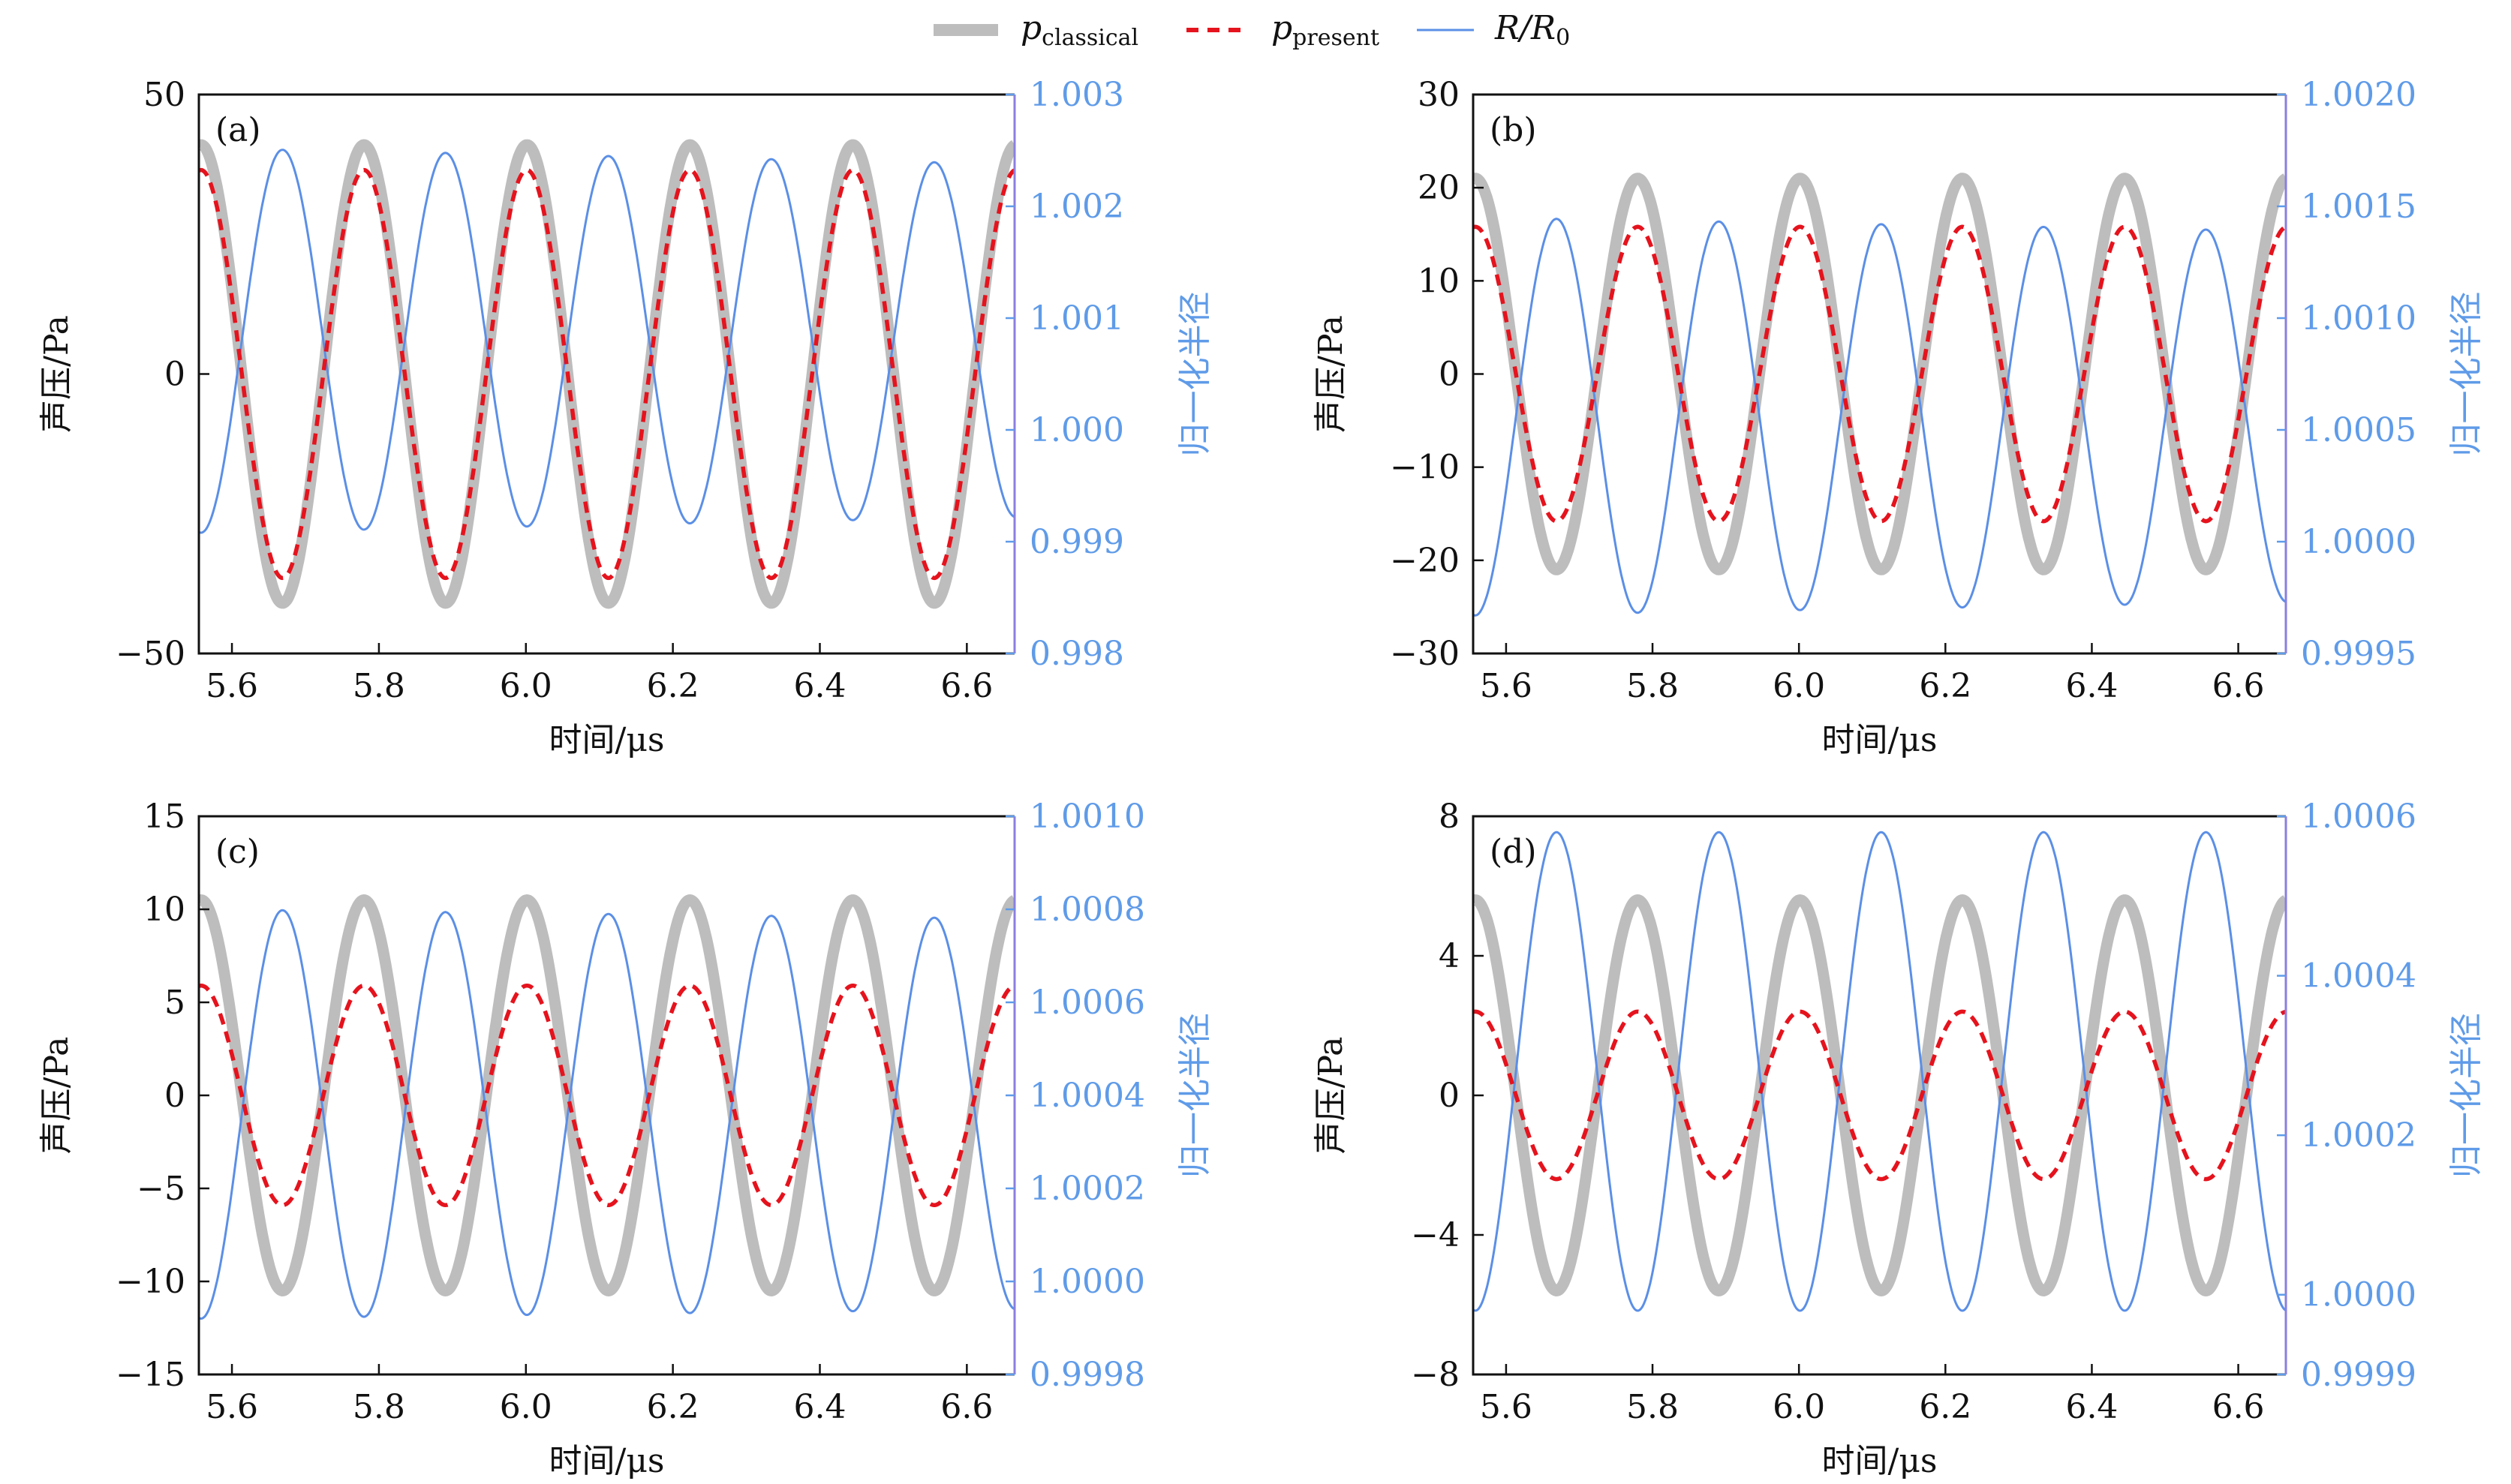  Describe the element at coordinates (1449, 956) in the screenshot. I see `y-tick-label: 4` at that location.